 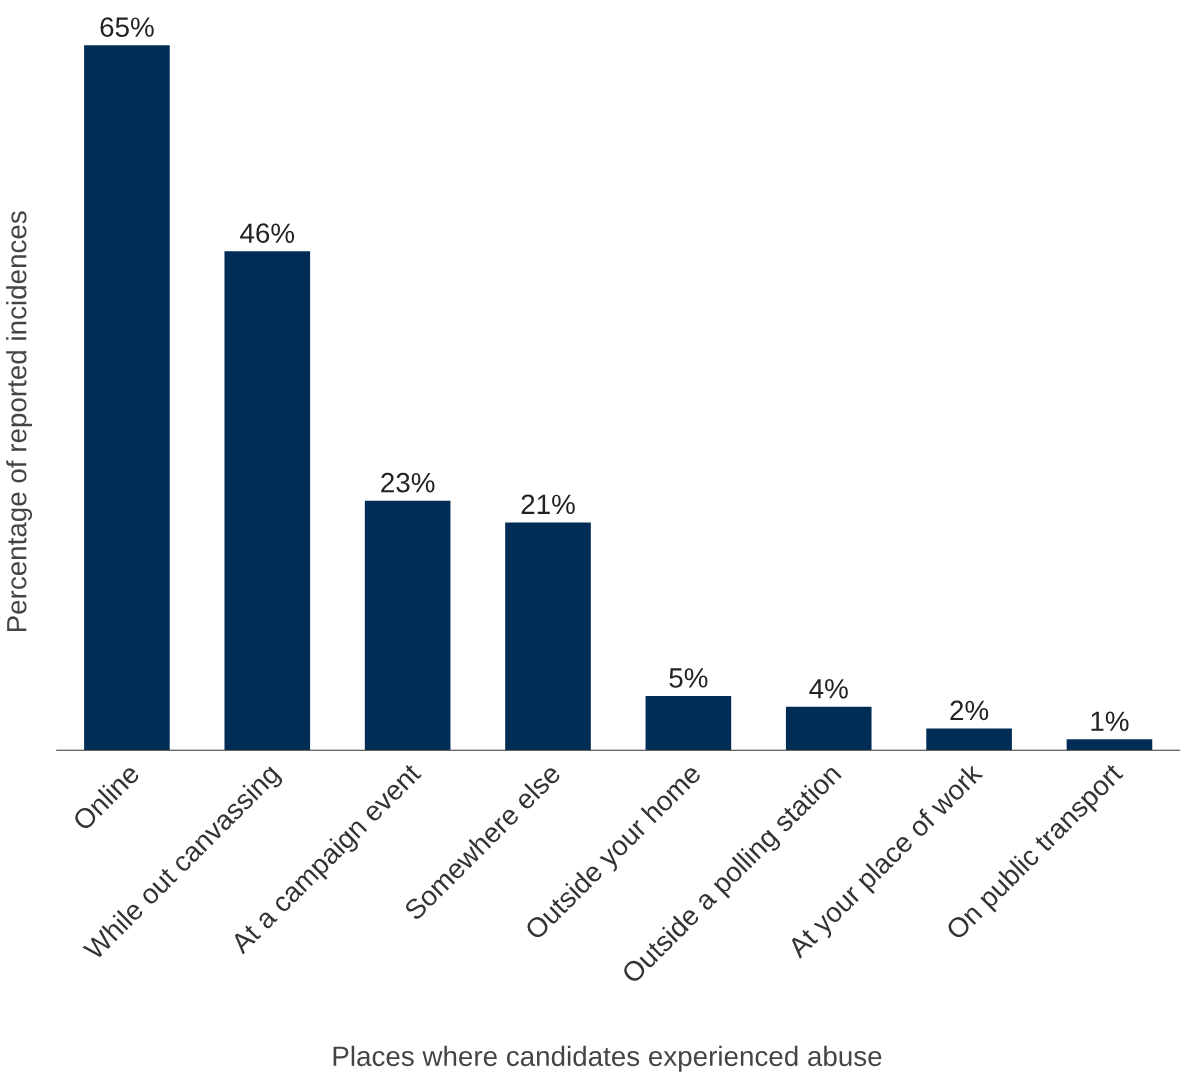 What do you see at coordinates (1110, 721) in the screenshot?
I see `data-label: 1%` at bounding box center [1110, 721].